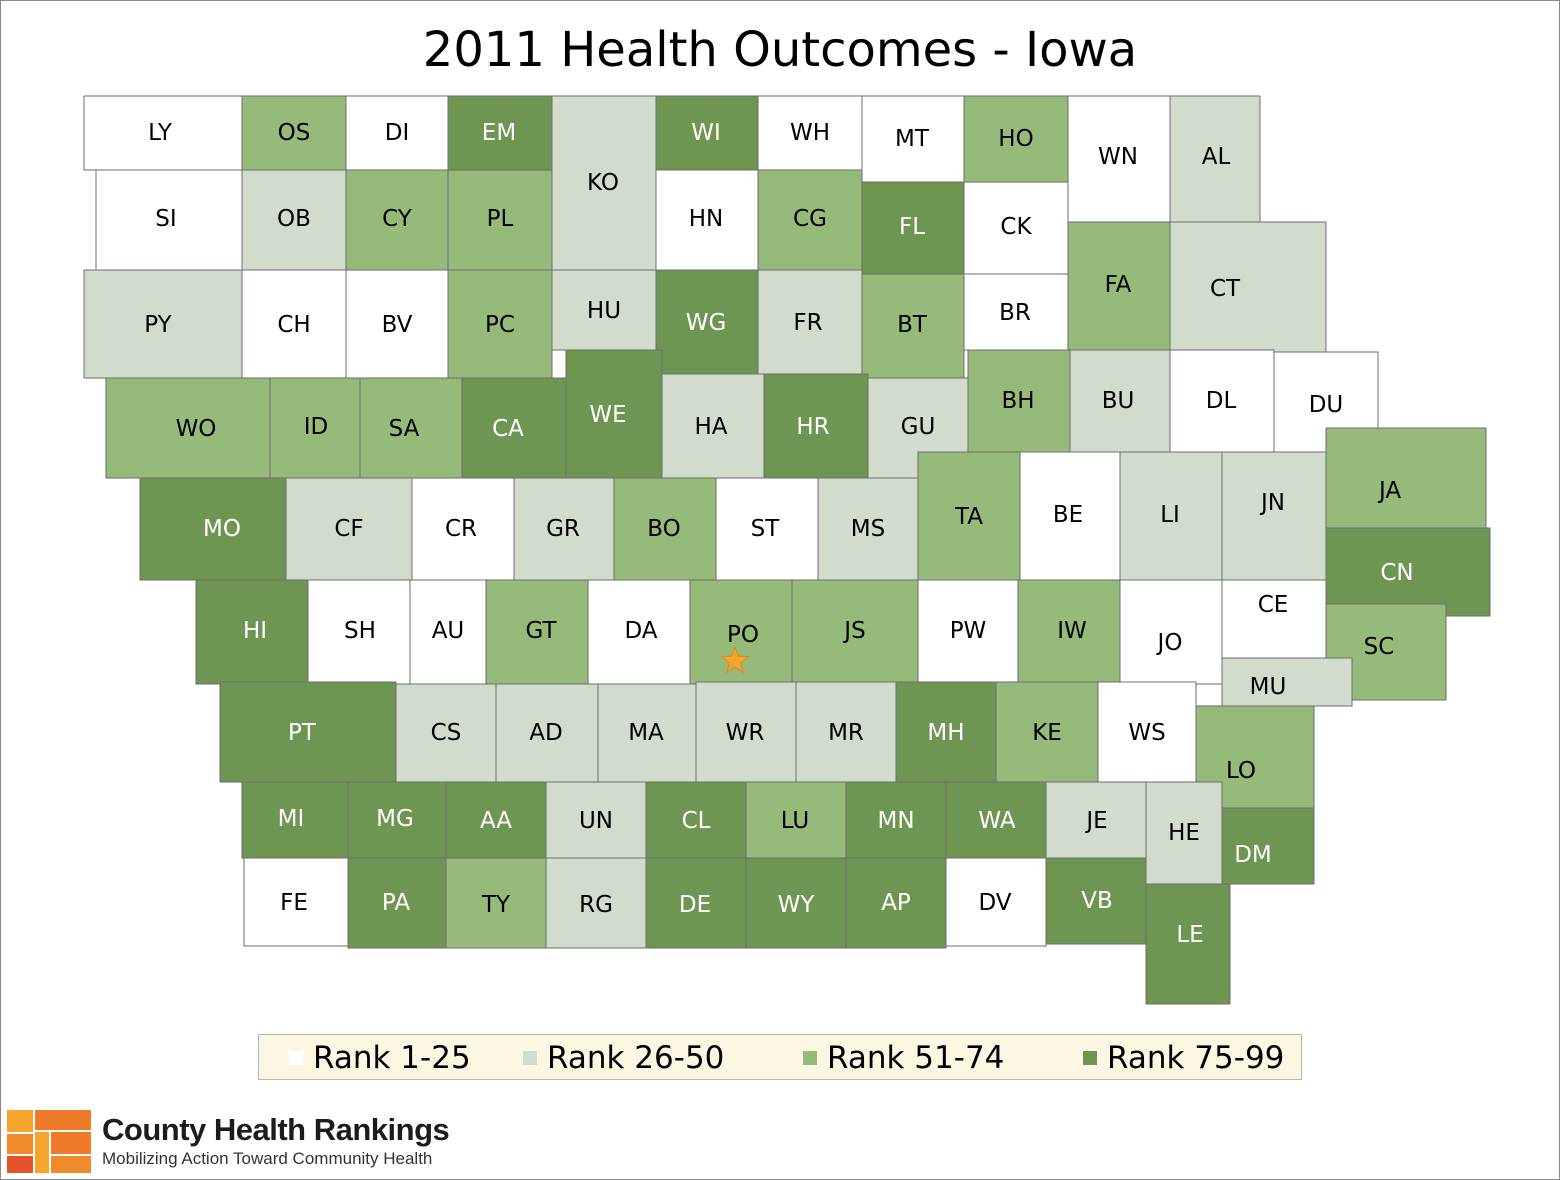  I want to click on county-wa: WA, so click(996, 820).